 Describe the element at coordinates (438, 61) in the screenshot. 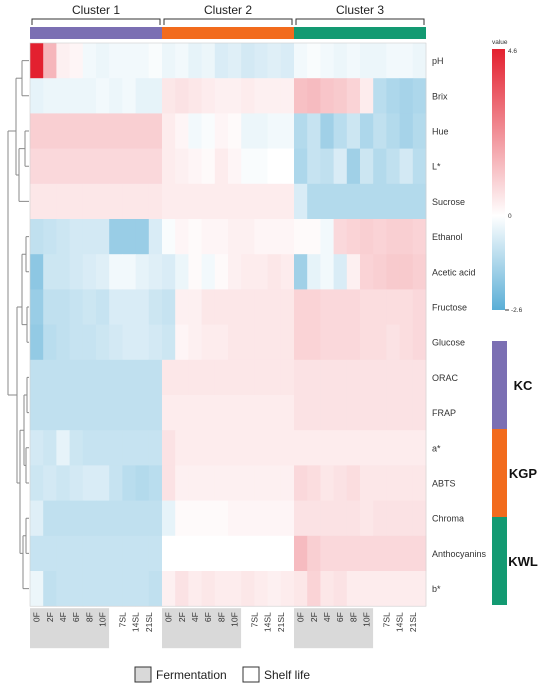

I see `row-label: pH` at that location.